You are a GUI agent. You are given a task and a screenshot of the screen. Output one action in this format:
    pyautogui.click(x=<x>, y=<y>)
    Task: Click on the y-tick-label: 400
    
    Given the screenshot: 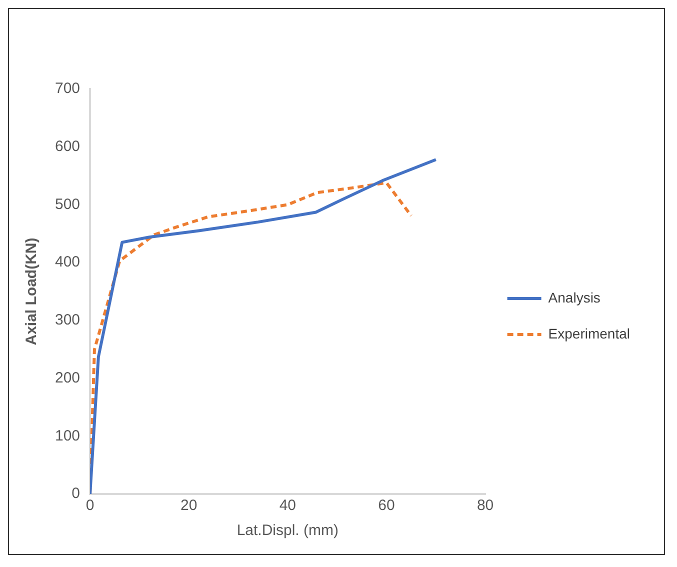 What is the action you would take?
    pyautogui.click(x=67, y=262)
    